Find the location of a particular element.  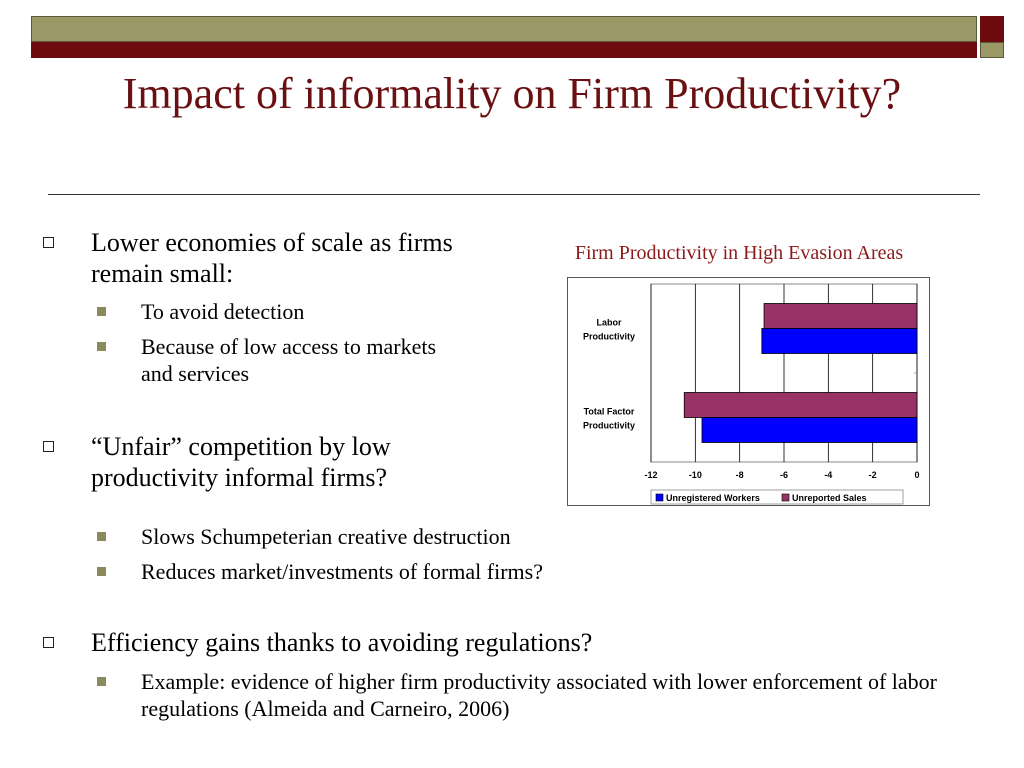

bullet-2-sub-1: Slows Schumpeterian creative destruction is located at coordinates (519, 536).